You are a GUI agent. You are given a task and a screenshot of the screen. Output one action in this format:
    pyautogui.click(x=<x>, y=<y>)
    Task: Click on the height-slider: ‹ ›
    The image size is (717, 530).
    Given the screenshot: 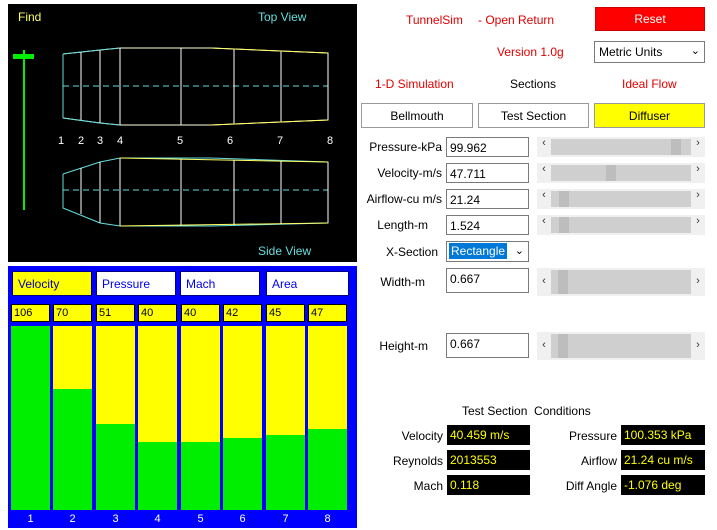 What is the action you would take?
    pyautogui.click(x=621, y=346)
    